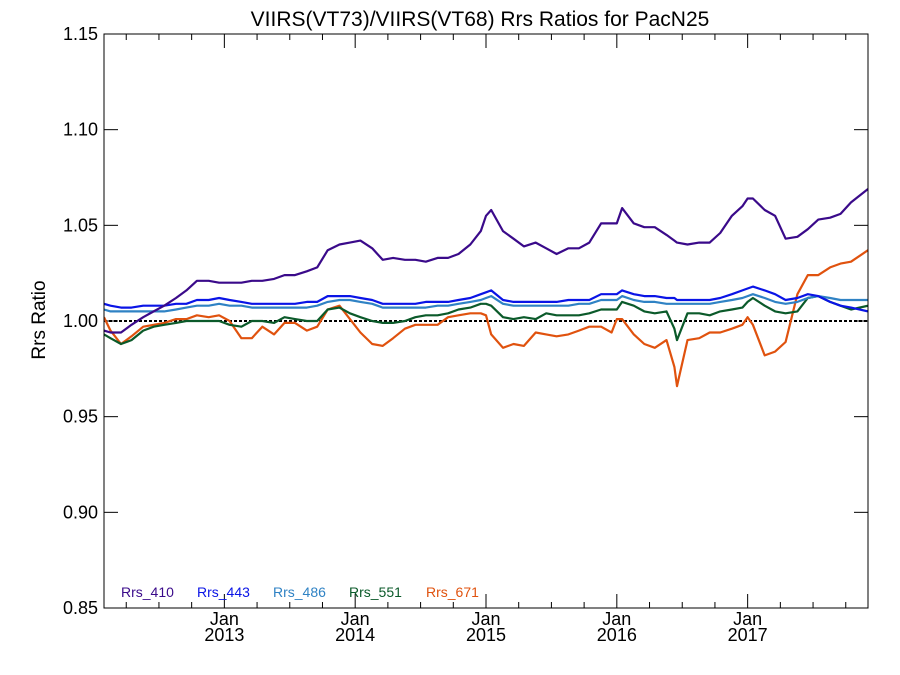 The image size is (900, 675). What do you see at coordinates (80, 608) in the screenshot?
I see `y-tick-label: 0.85` at bounding box center [80, 608].